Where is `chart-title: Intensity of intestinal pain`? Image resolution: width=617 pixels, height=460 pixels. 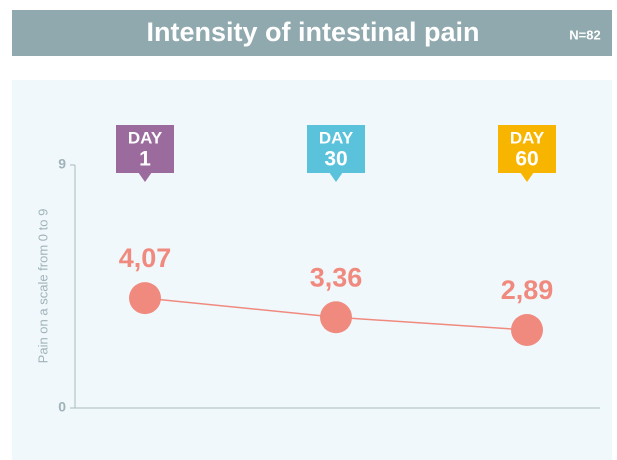
chart-title: Intensity of intestinal pain is located at coordinates (312, 32).